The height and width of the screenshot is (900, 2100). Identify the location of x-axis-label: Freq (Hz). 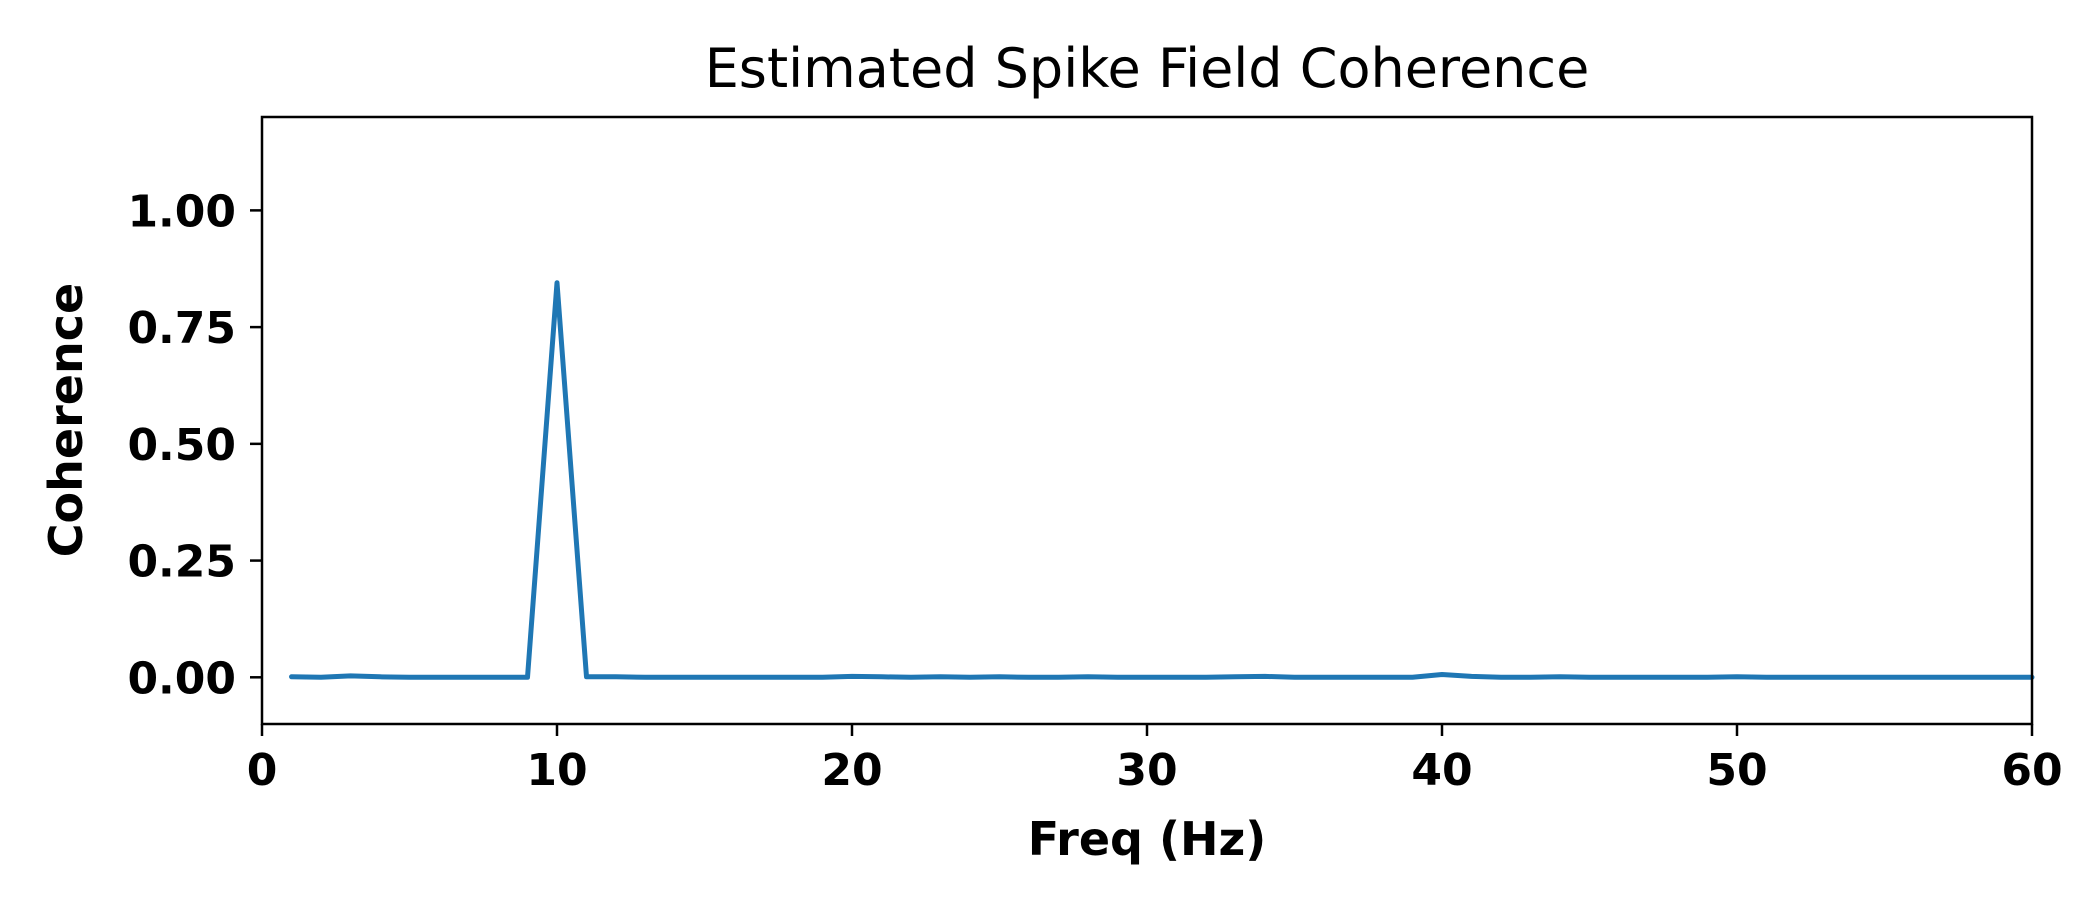
(1147, 839).